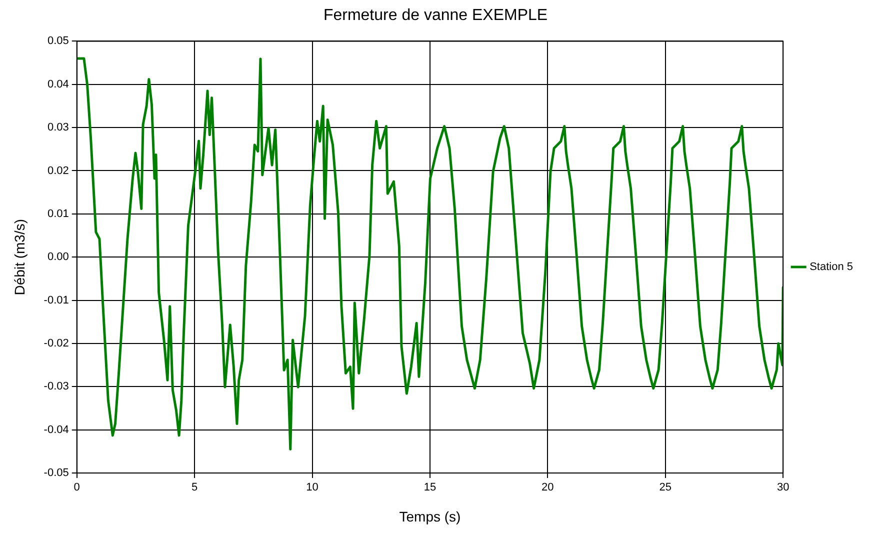 Image resolution: width=873 pixels, height=540 pixels. What do you see at coordinates (312, 488) in the screenshot?
I see `x-tick-label: 10` at bounding box center [312, 488].